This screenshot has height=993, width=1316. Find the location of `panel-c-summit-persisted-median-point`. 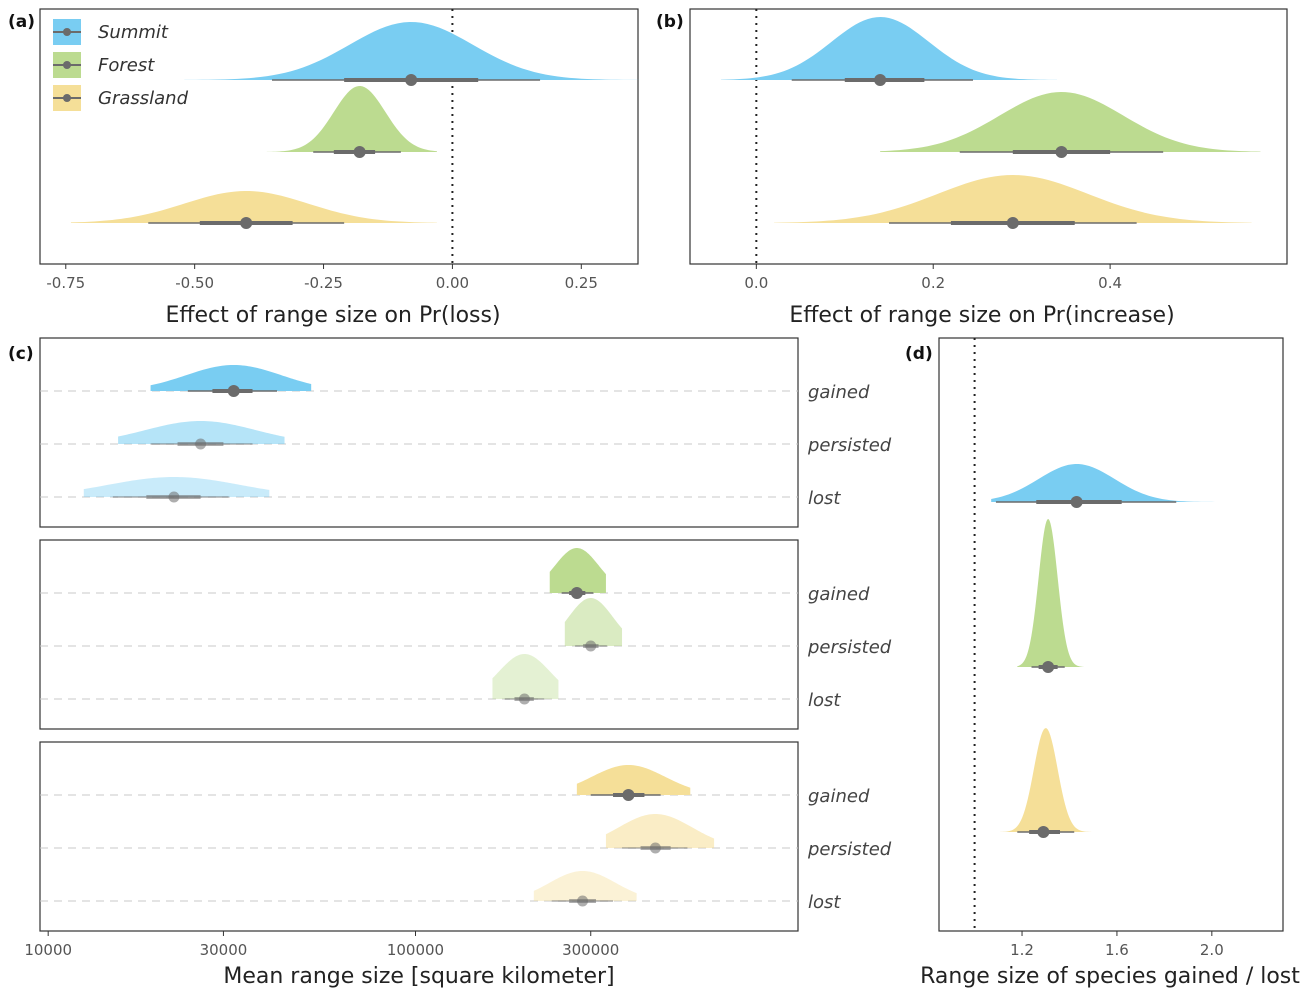

panel-c-summit-persisted-median-point is located at coordinates (201, 444).